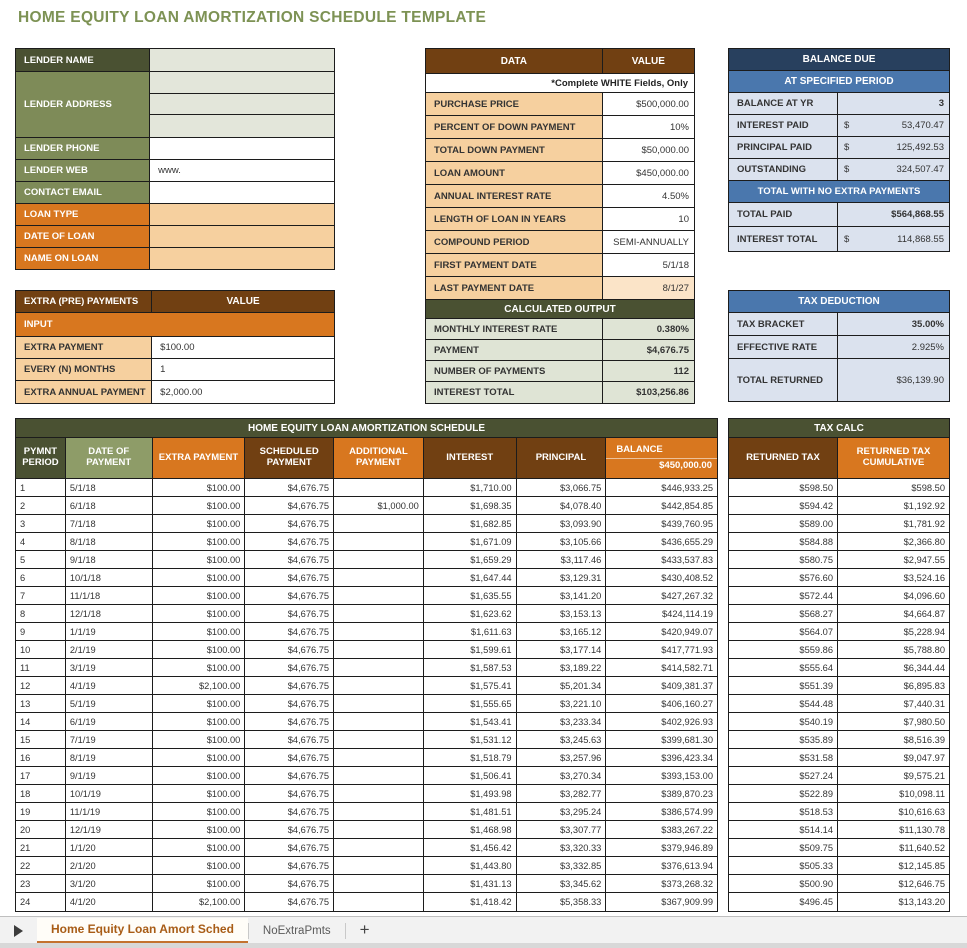 This screenshot has width=967, height=948. What do you see at coordinates (784, 505) in the screenshot?
I see `cell-returned-tax: $594.42` at bounding box center [784, 505].